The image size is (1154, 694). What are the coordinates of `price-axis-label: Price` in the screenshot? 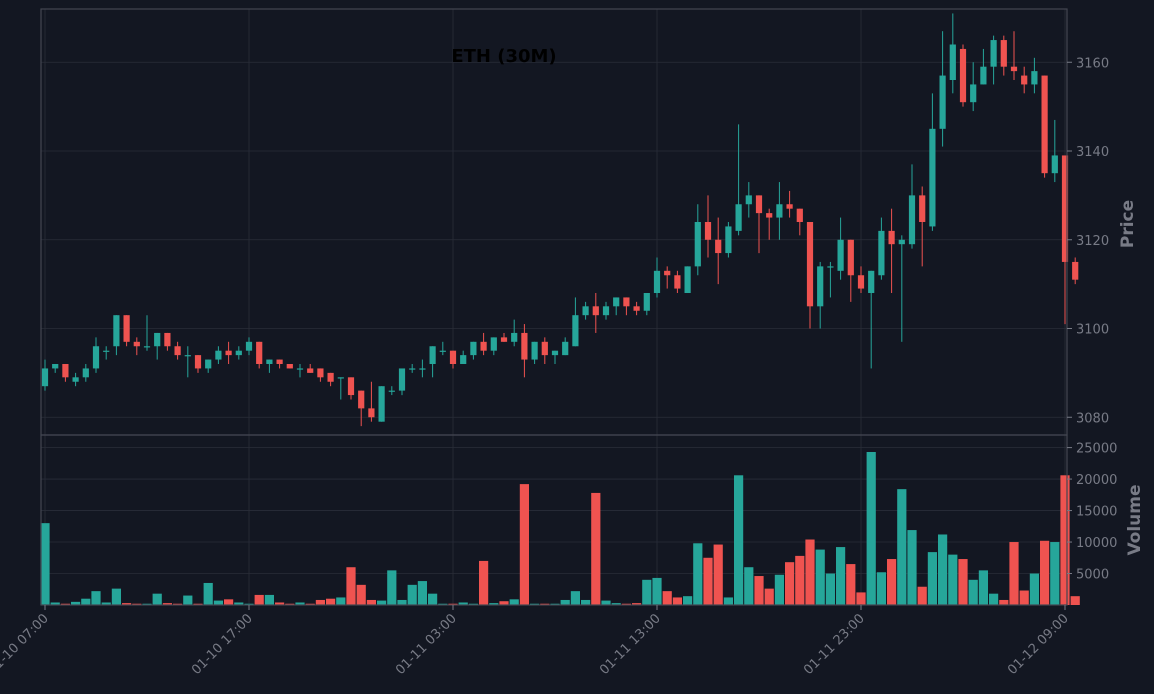 It's located at (1128, 224).